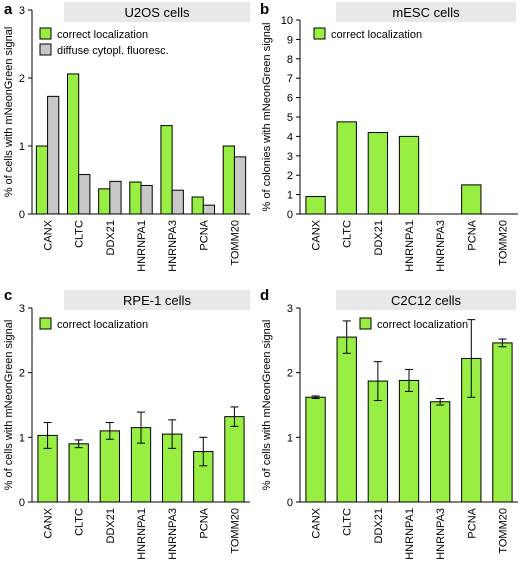 This screenshot has height=567, width=520. What do you see at coordinates (104, 201) in the screenshot?
I see `bar-a-ddx21-s0` at bounding box center [104, 201].